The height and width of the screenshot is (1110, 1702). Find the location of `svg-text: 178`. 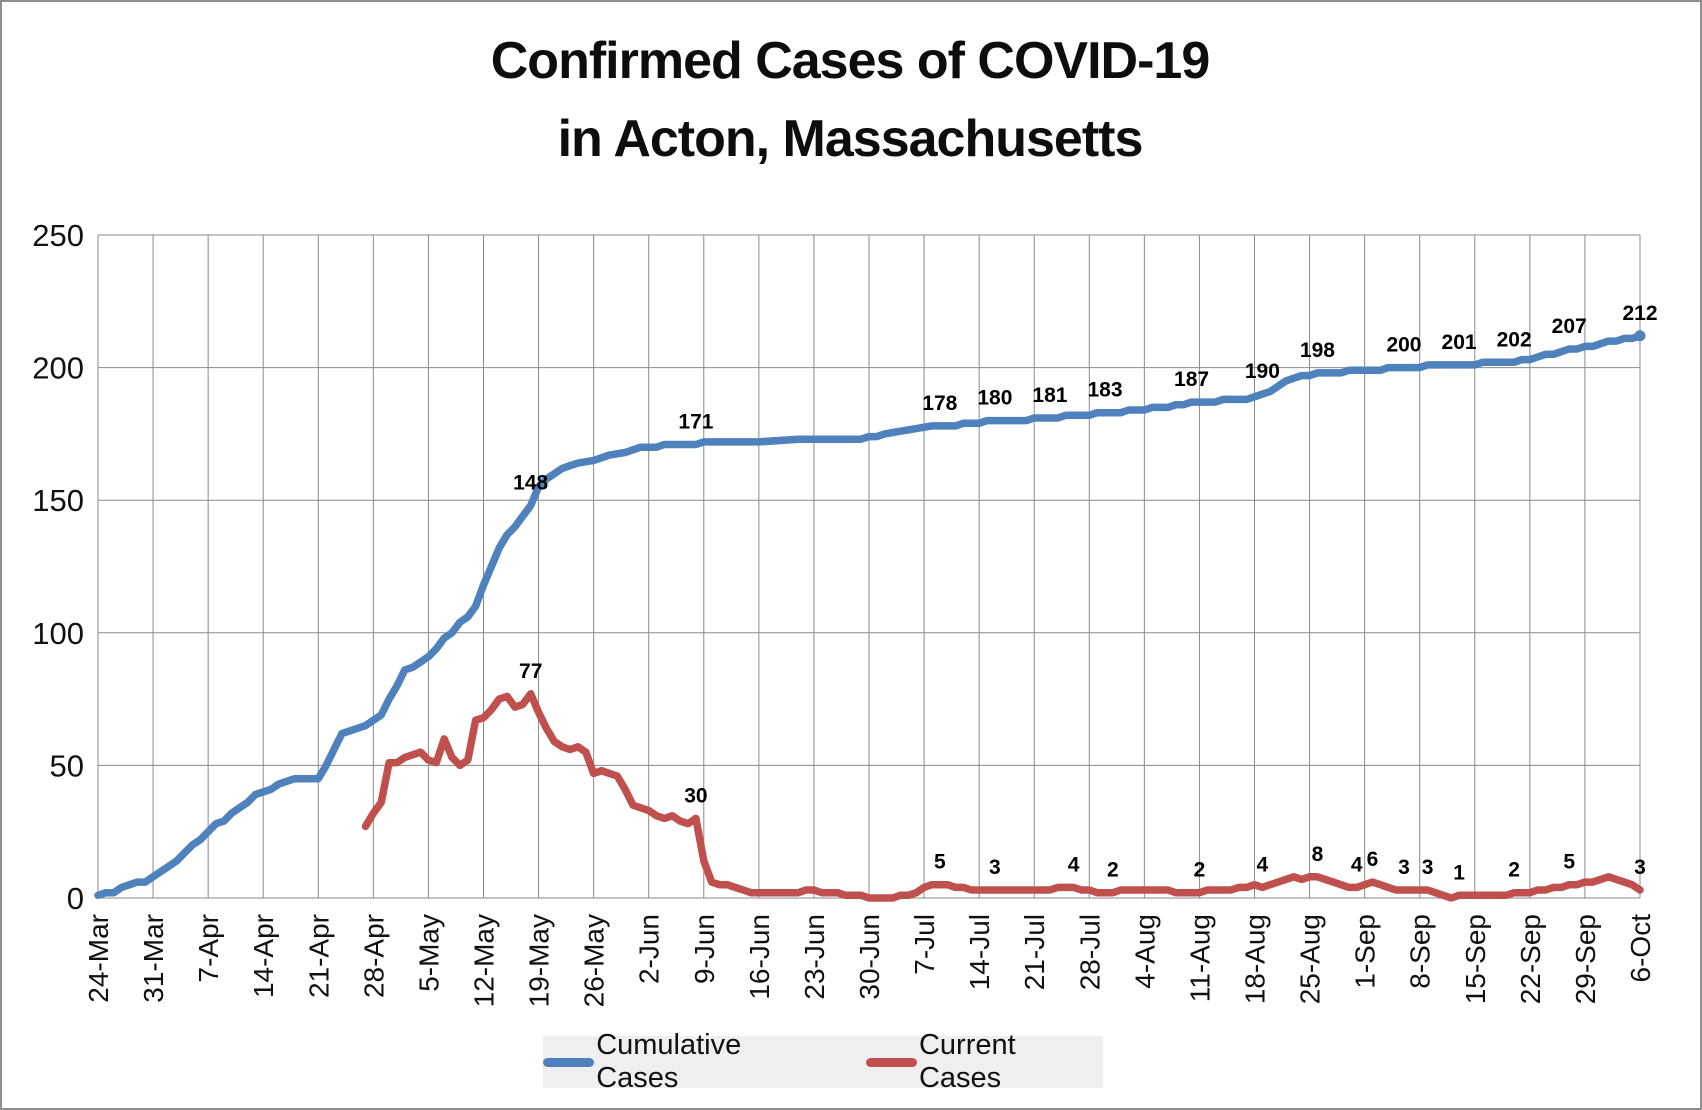

svg-text: 178 is located at coordinates (939, 403).